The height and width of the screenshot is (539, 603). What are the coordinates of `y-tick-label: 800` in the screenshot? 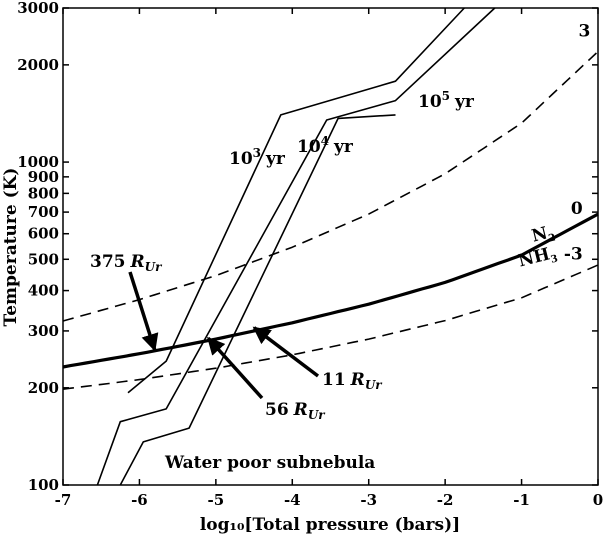 It's located at (43, 193).